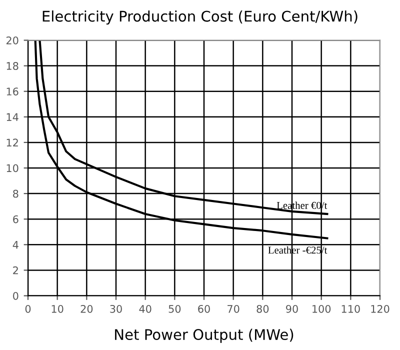 This screenshot has width=400, height=350. Describe the element at coordinates (234, 308) in the screenshot. I see `x-tick-label: 70` at that location.